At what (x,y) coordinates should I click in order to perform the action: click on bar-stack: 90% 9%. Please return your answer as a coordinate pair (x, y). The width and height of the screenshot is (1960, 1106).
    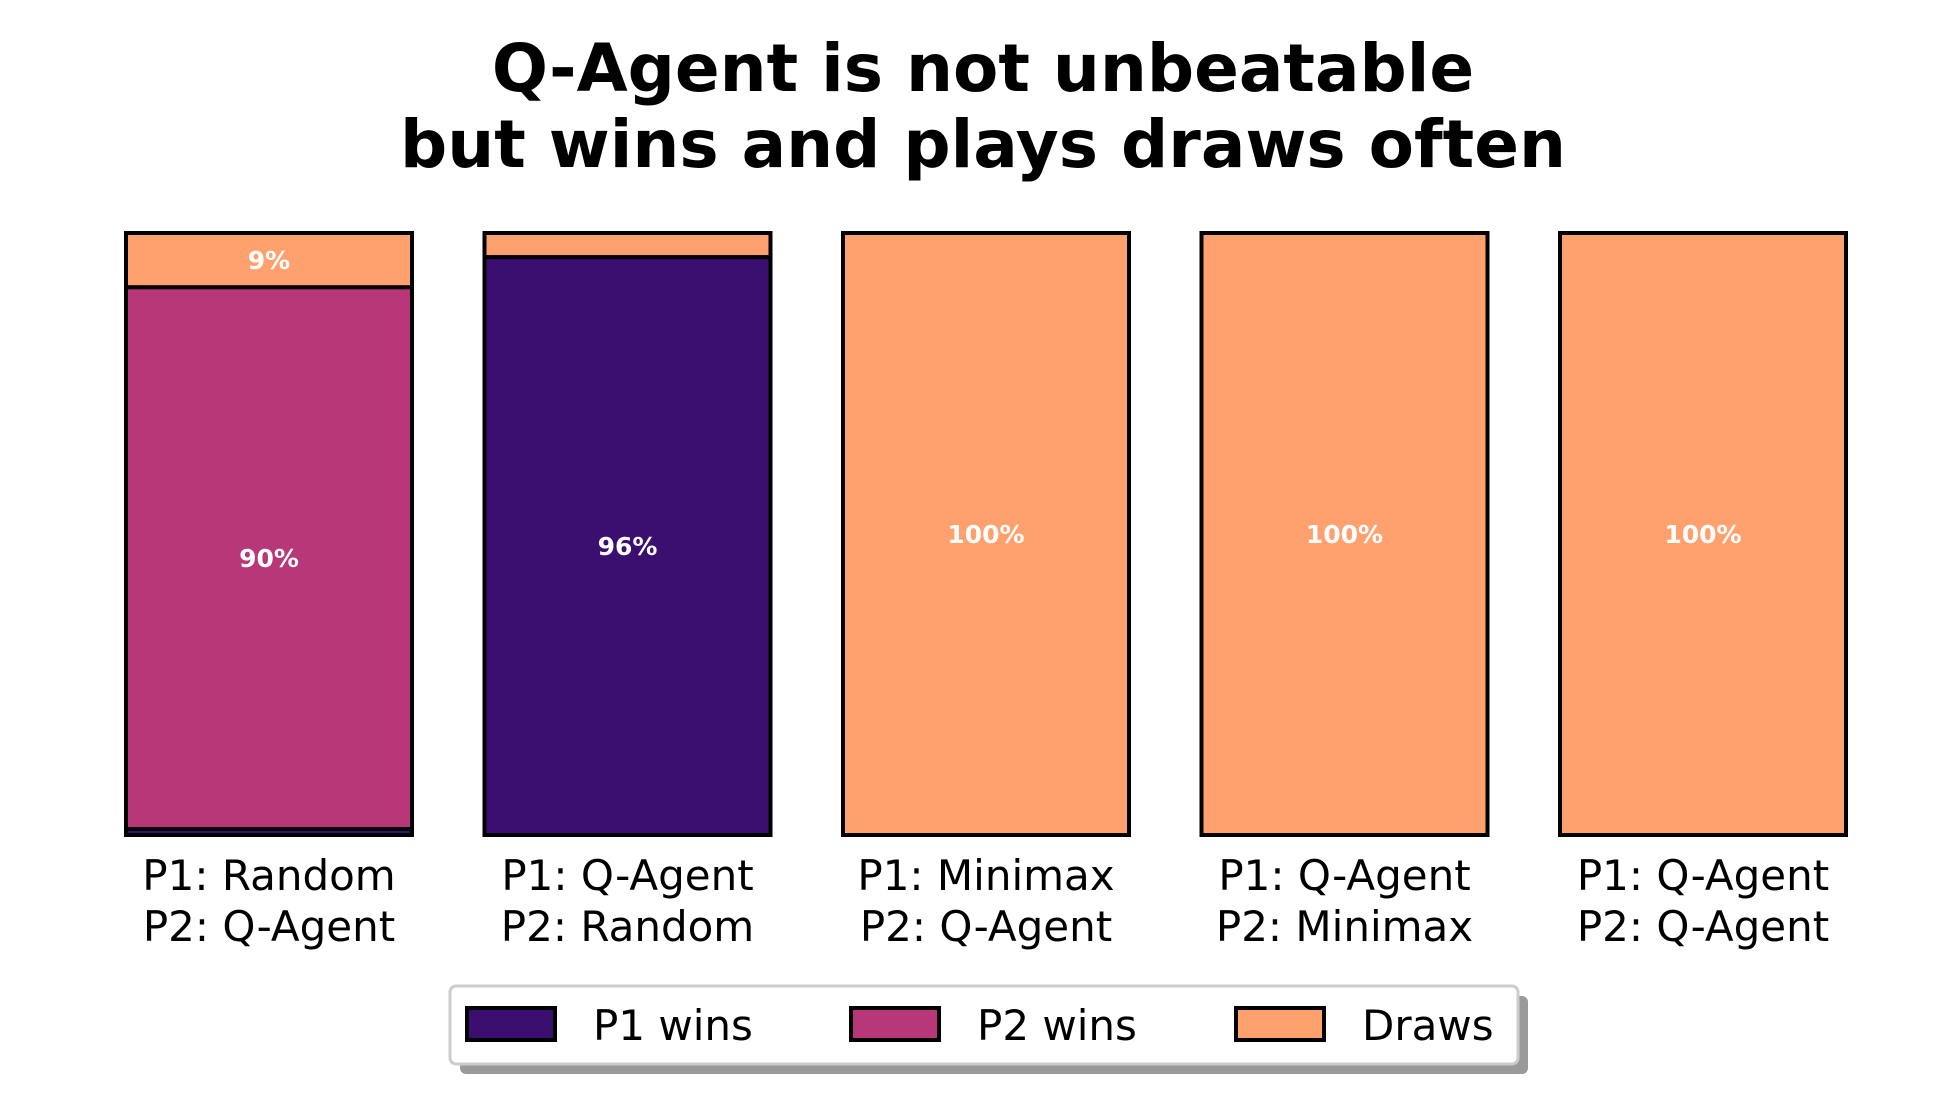
    Looking at the image, I should click on (269, 534).